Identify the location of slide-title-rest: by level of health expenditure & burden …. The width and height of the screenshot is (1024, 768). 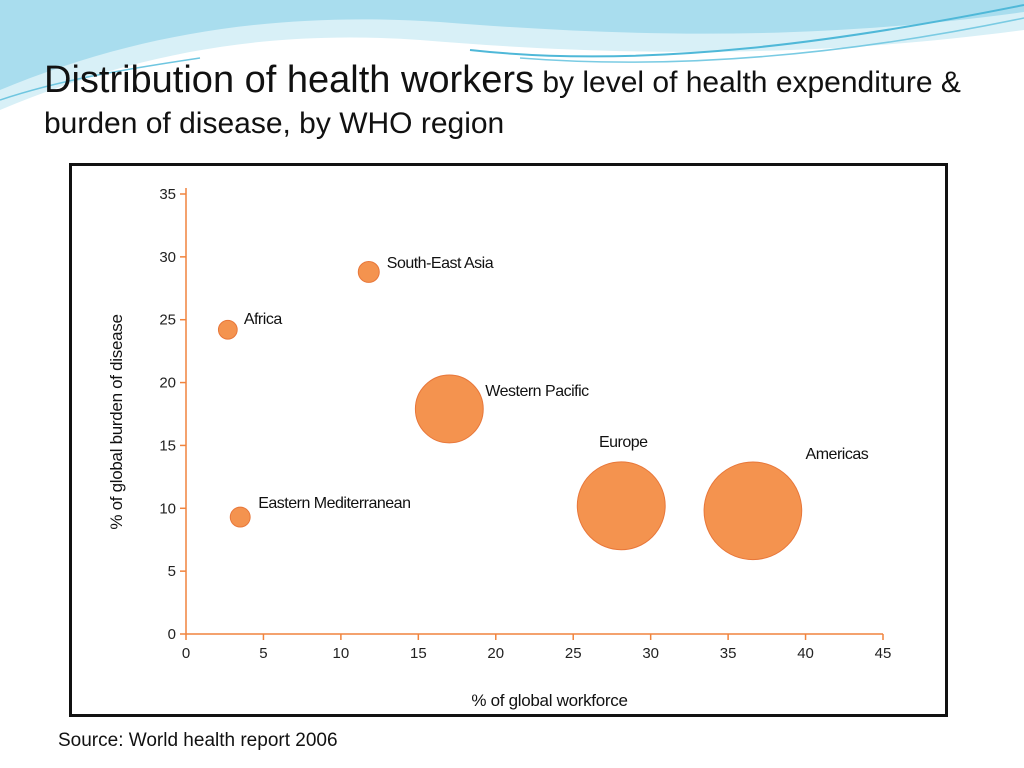
(502, 103).